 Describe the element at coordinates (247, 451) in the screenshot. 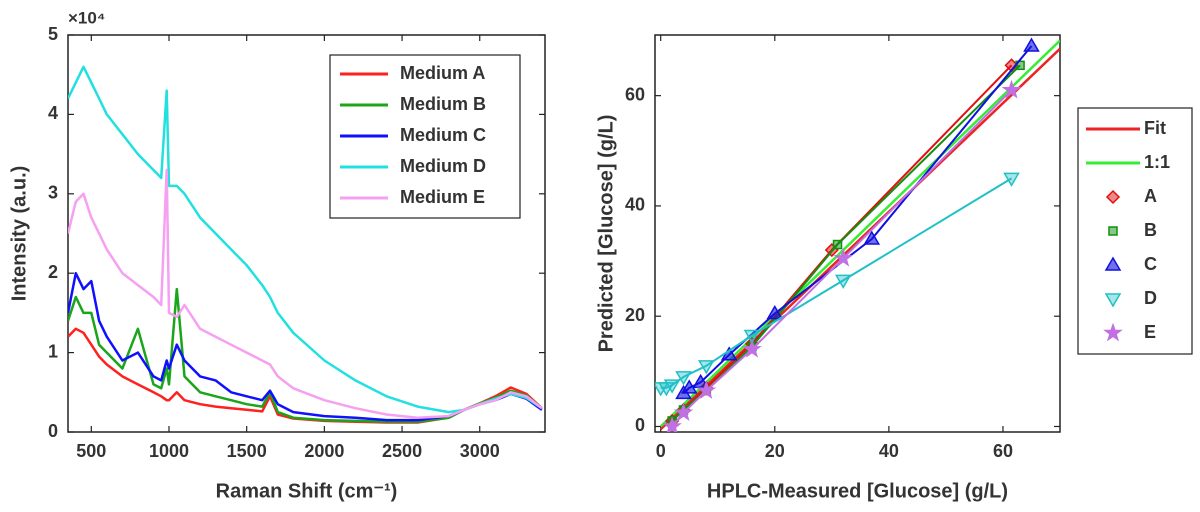

I see `x-tick-label: 1500` at that location.